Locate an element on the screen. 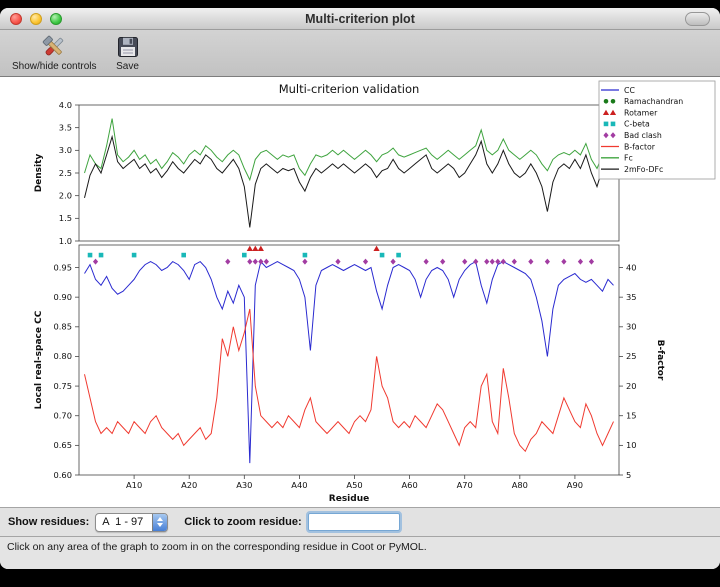  residue-tick-label: A10 is located at coordinates (134, 485).